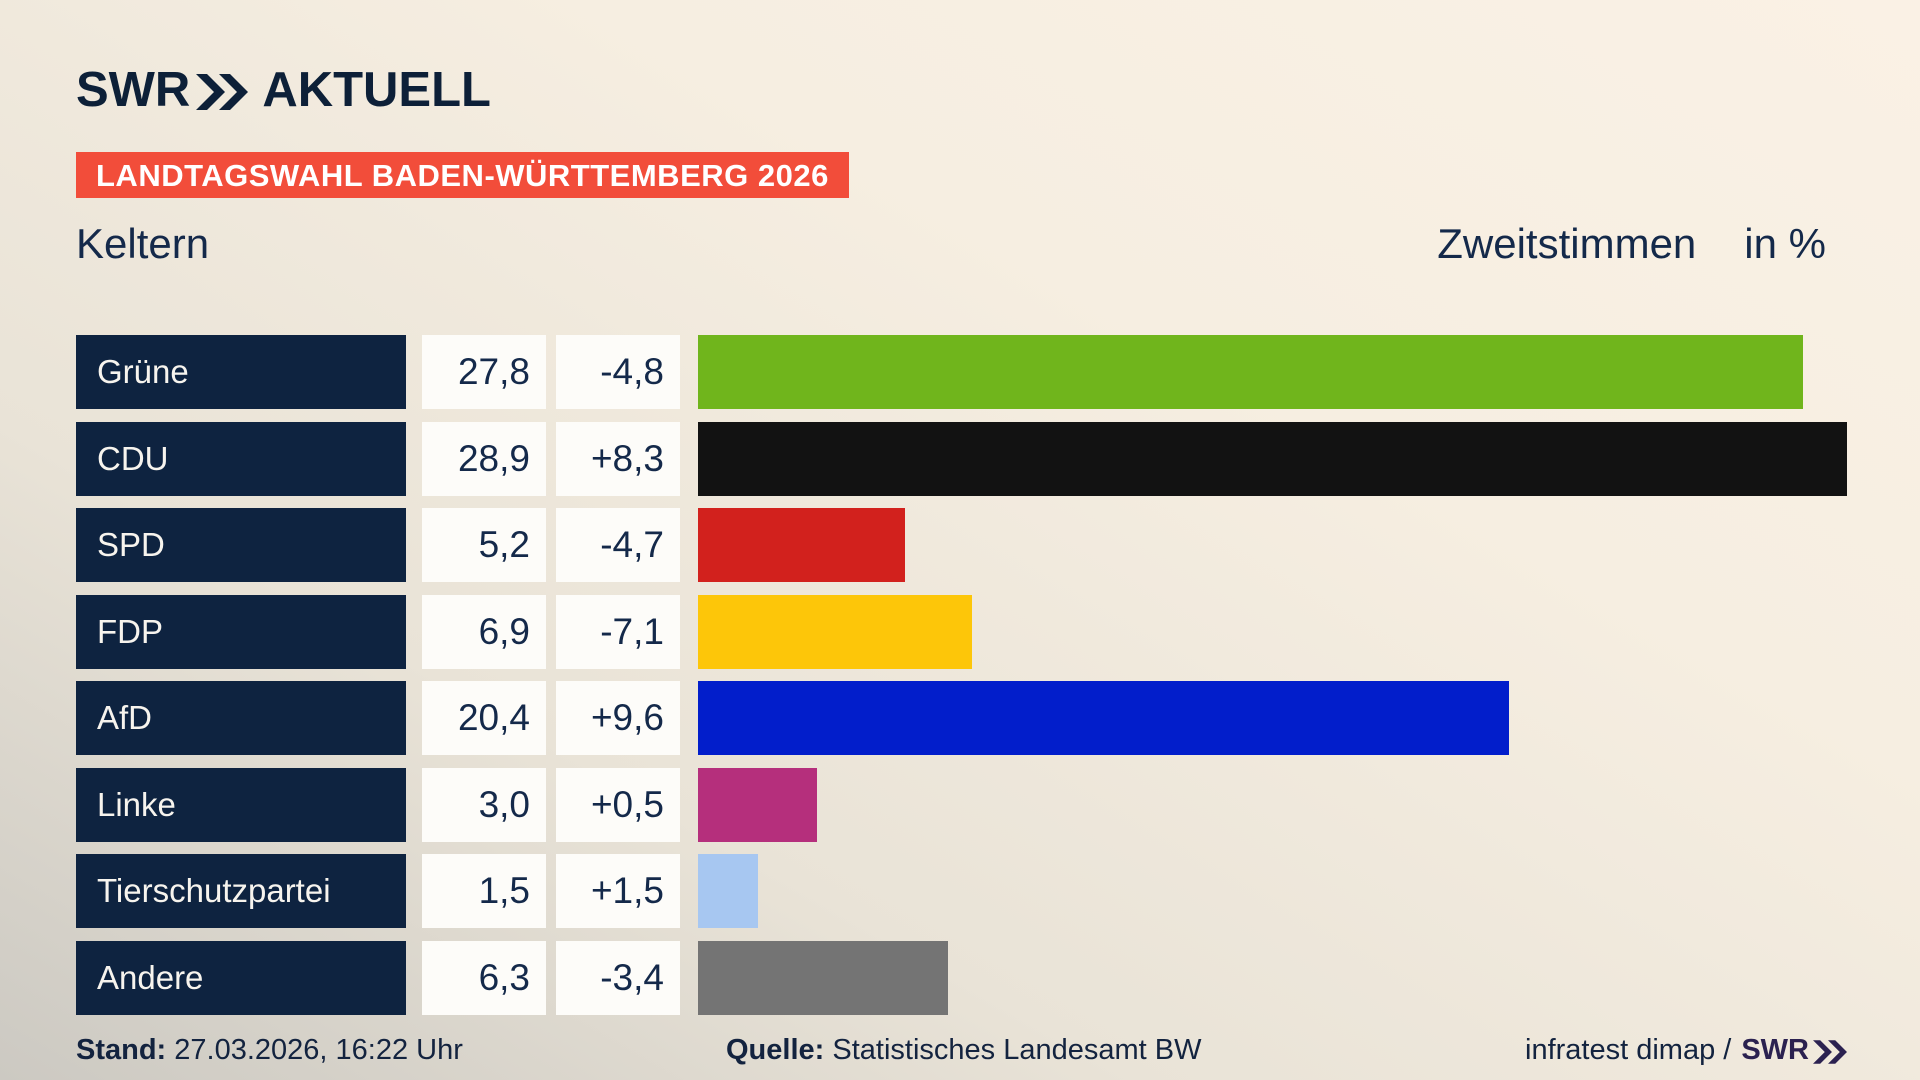  I want to click on swr-aktuell-logo: SWR AKTUELL, so click(283, 90).